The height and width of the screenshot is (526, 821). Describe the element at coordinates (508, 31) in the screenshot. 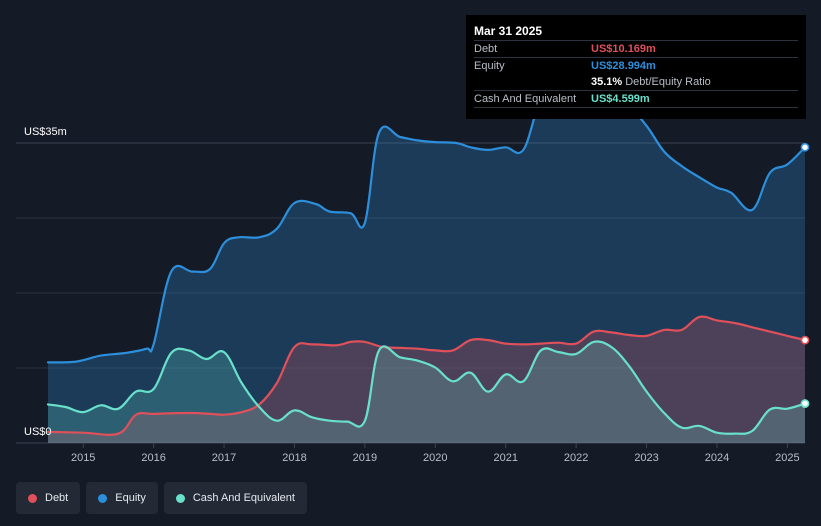

I see `tooltip-date: Mar 31 2025` at that location.